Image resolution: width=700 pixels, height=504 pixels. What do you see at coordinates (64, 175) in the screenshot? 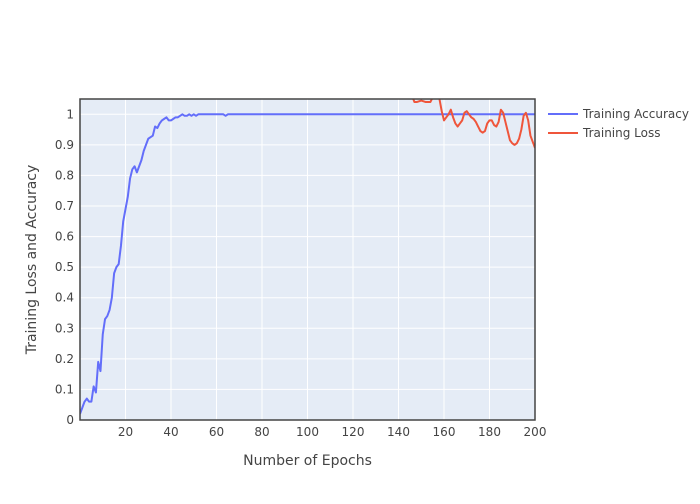
I see `y-tick-label: 0.8` at bounding box center [64, 175].